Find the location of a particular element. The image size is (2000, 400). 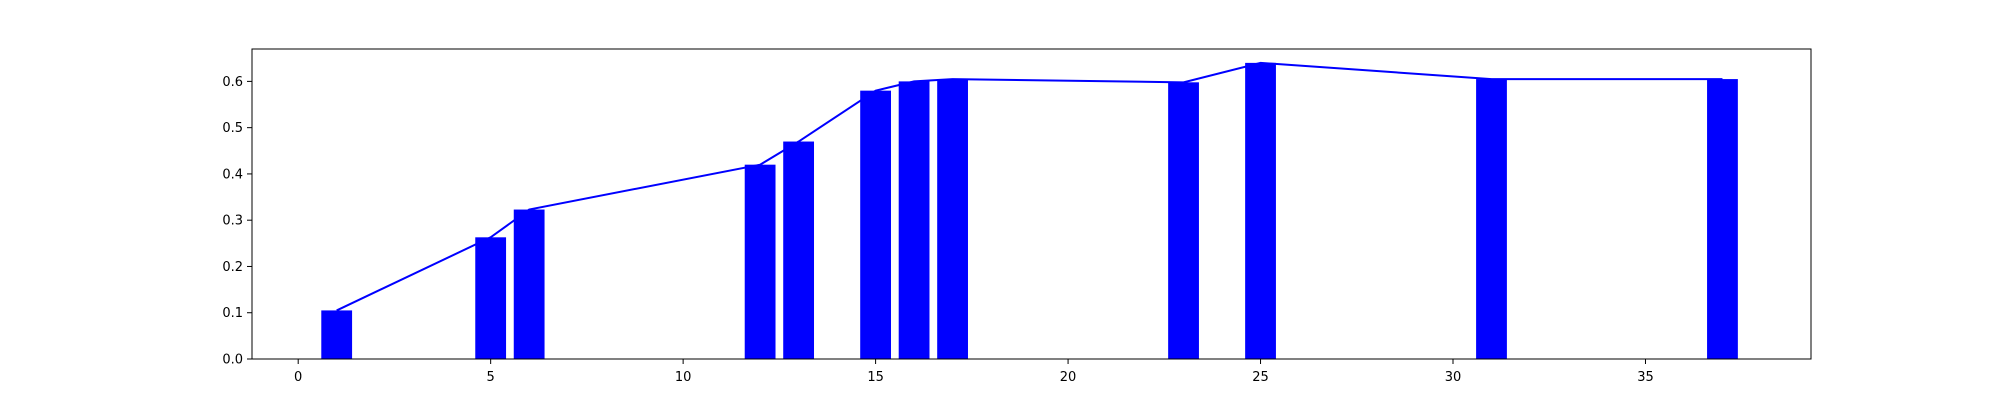

x-axis: 0 5 10 15 20 25 30 35 is located at coordinates (974, 372).